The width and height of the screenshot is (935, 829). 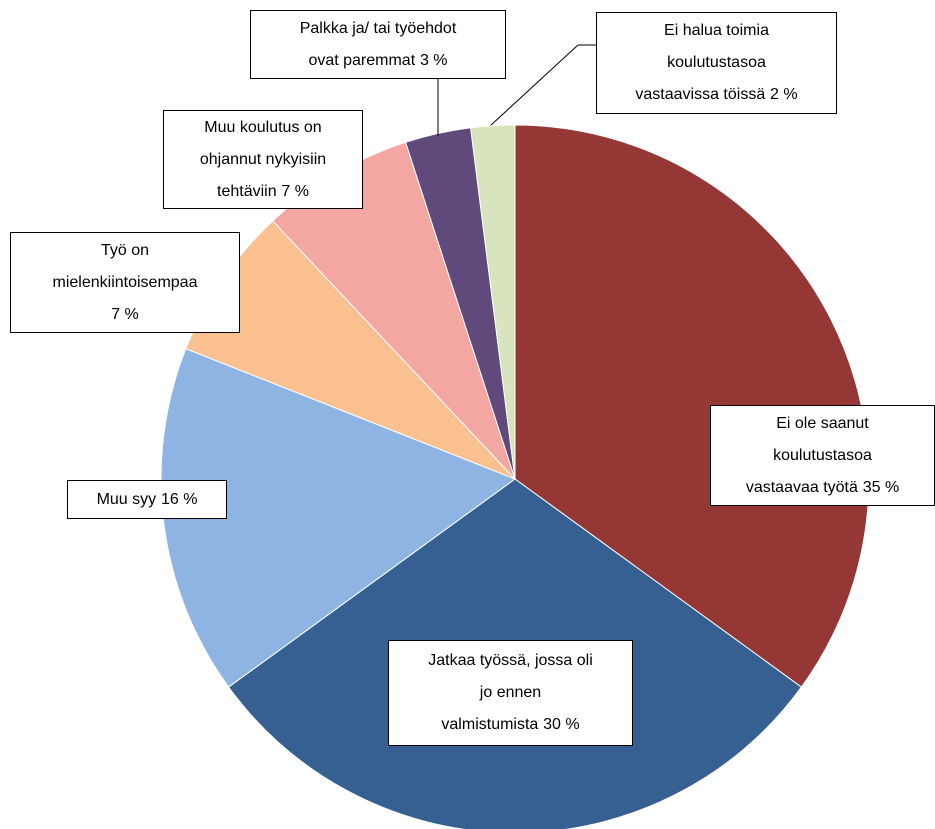 What do you see at coordinates (784, 94) in the screenshot?
I see `value-label: 2 %` at bounding box center [784, 94].